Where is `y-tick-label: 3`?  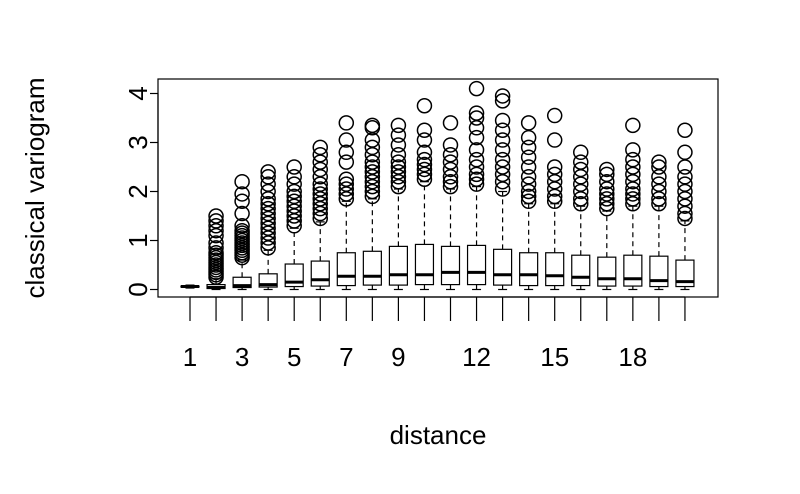
y-tick-label: 3 is located at coordinates (138, 142).